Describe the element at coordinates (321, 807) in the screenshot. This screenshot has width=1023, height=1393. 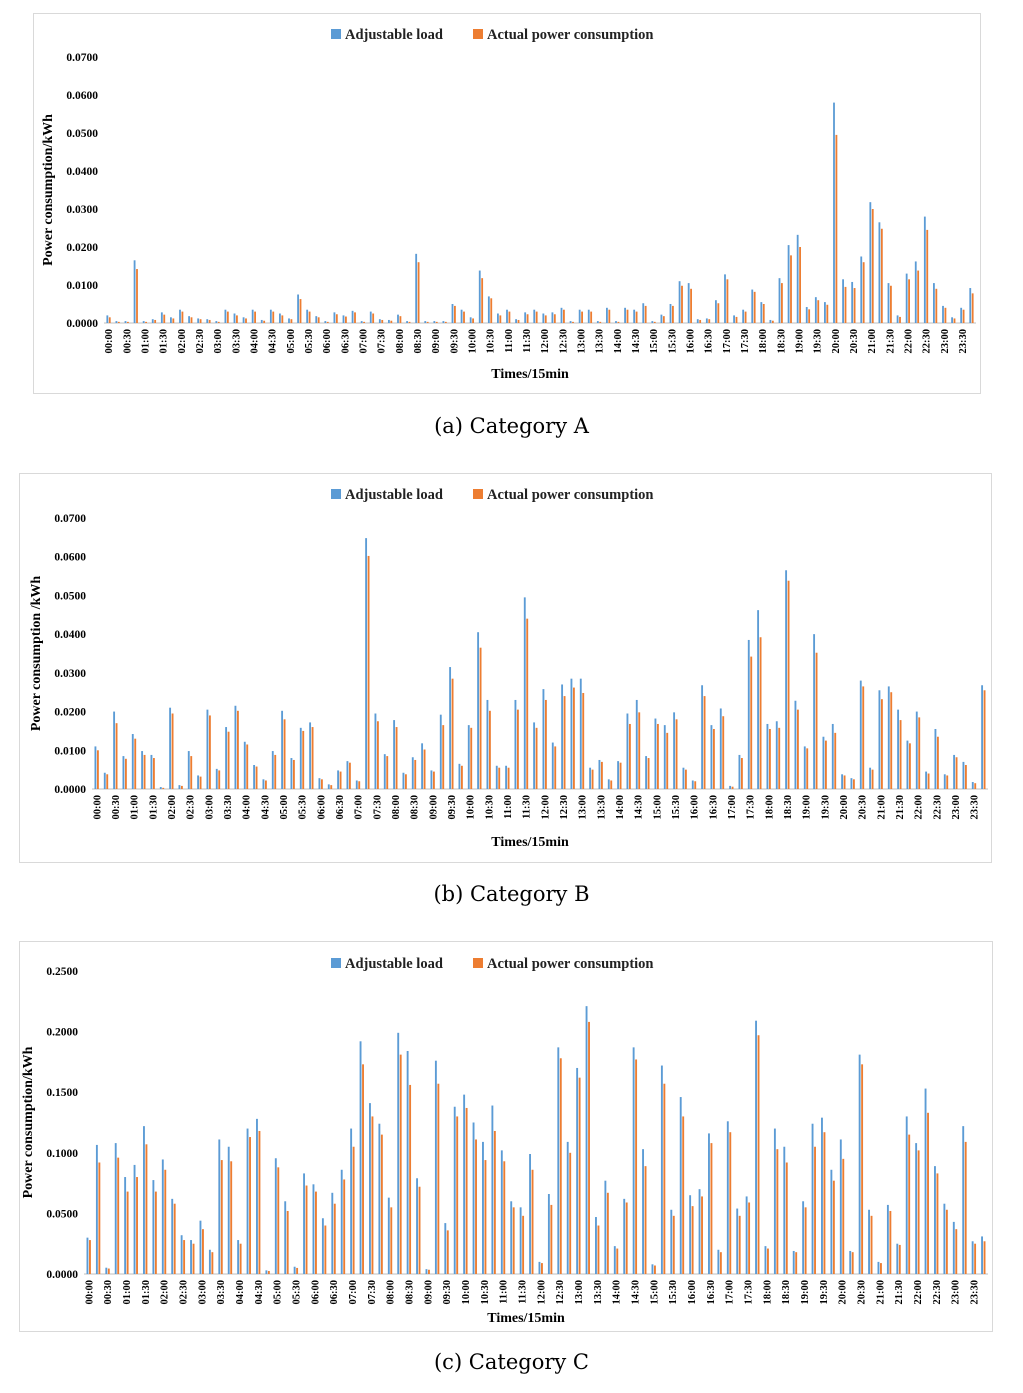
I see `chart-b-xtick: 06:00` at that location.